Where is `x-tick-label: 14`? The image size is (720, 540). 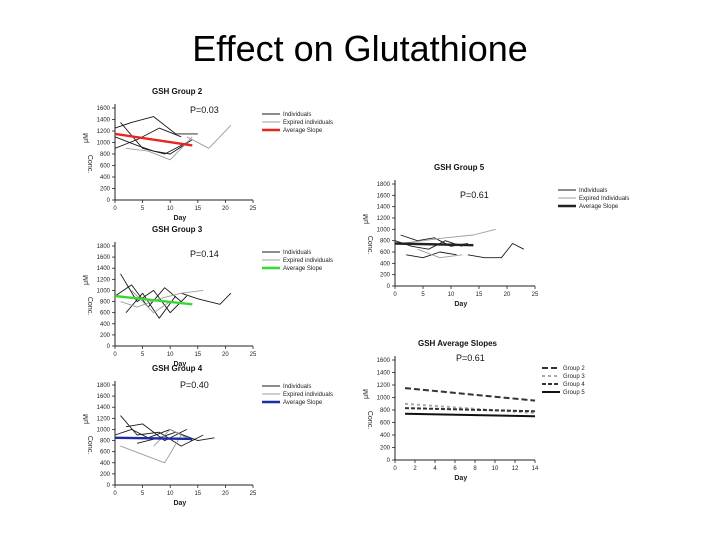 x-tick-label: 14 is located at coordinates (535, 469).